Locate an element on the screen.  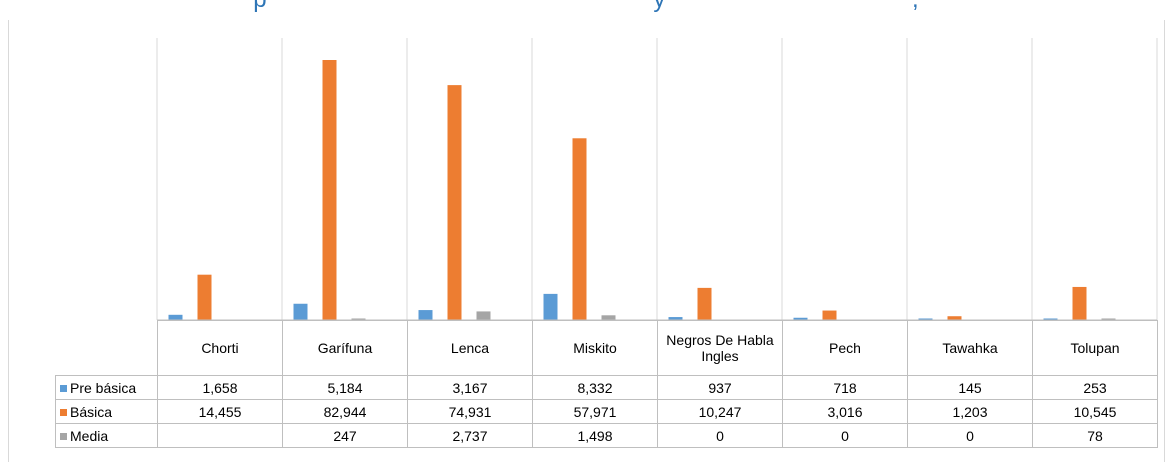
data-label: 145 is located at coordinates (970, 387).